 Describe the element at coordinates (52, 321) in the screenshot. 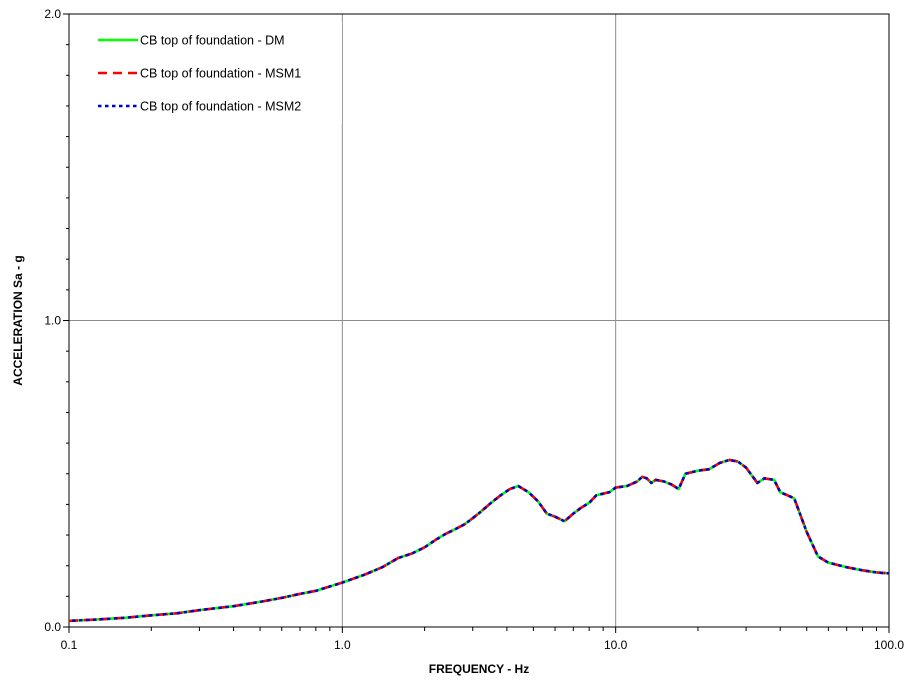

I see `y-tick-label: 1.0` at that location.